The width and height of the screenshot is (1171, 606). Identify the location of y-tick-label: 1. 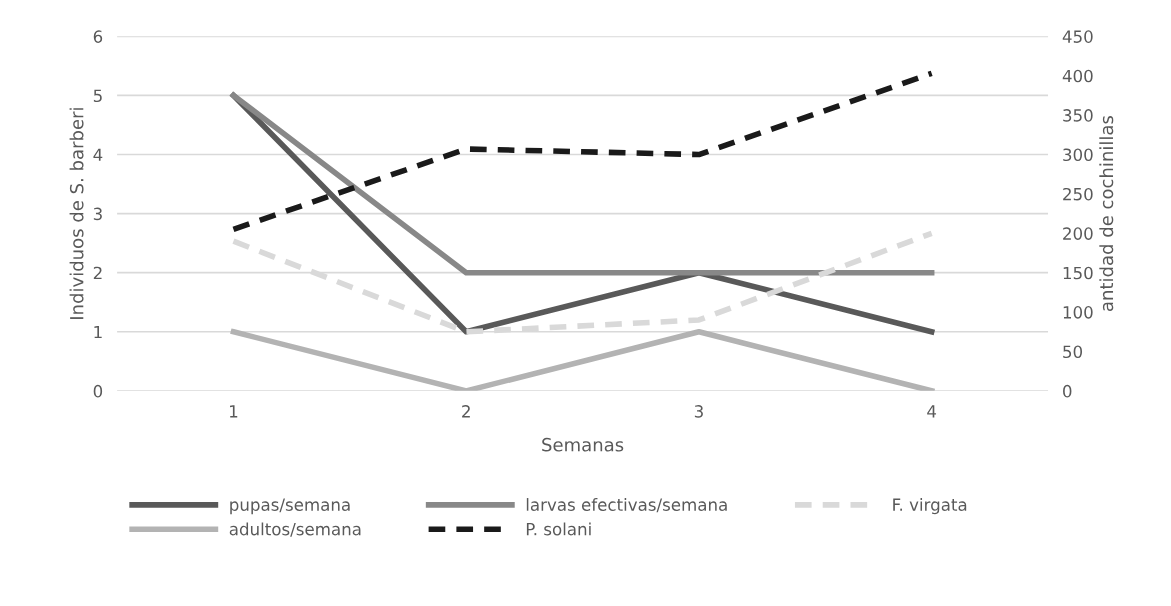
(98, 332).